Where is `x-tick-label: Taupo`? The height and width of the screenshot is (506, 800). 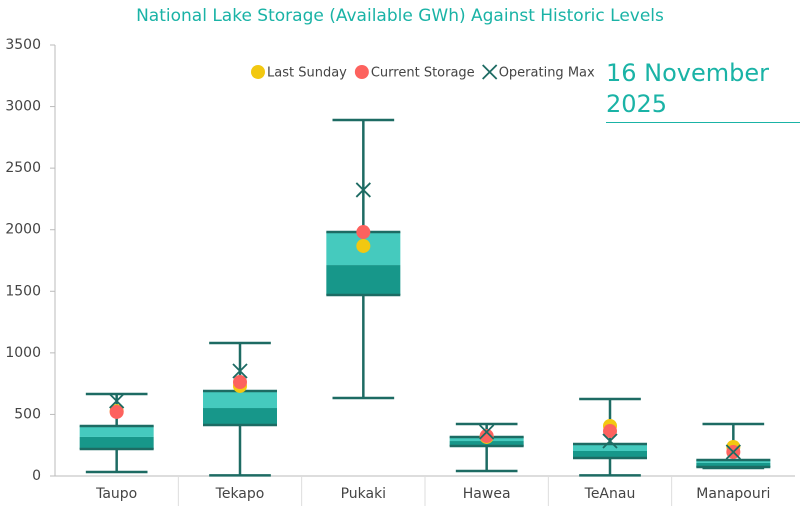
x-tick-label: Taupo is located at coordinates (116, 494).